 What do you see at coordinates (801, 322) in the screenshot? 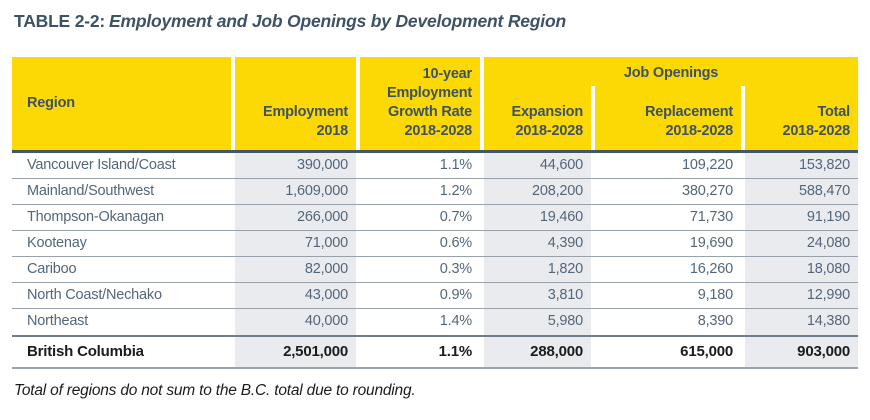
I see `cell-total: 14,380` at bounding box center [801, 322].